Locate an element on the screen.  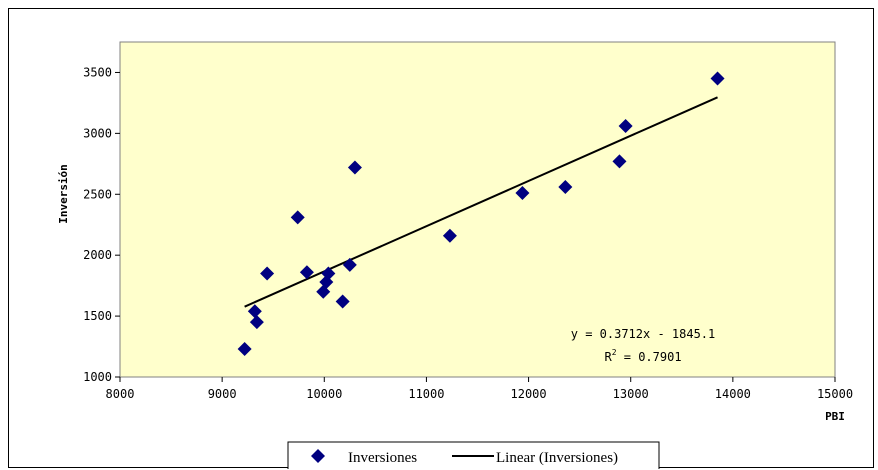
x-tick-label: 13000 is located at coordinates (631, 394).